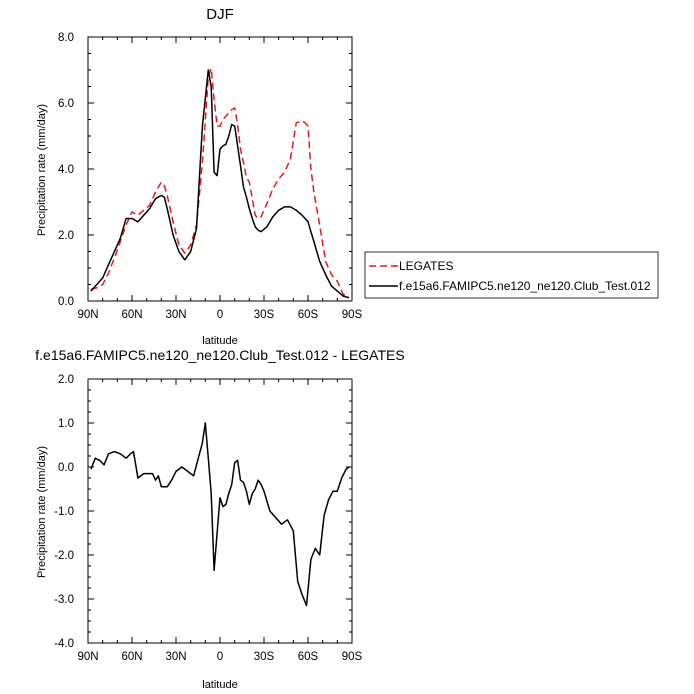 This screenshot has width=694, height=694. I want to click on bottom-chart-plot-frame, so click(220, 511).